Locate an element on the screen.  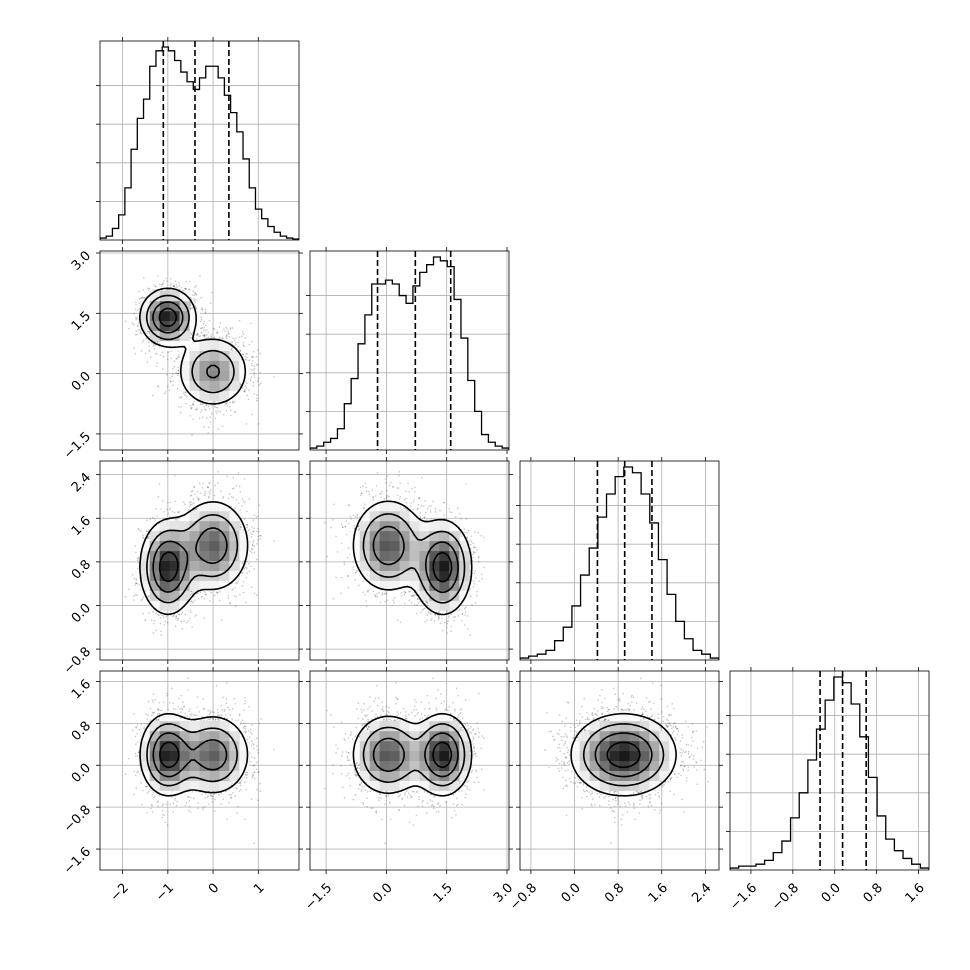
axes-frame is located at coordinates (409, 350).